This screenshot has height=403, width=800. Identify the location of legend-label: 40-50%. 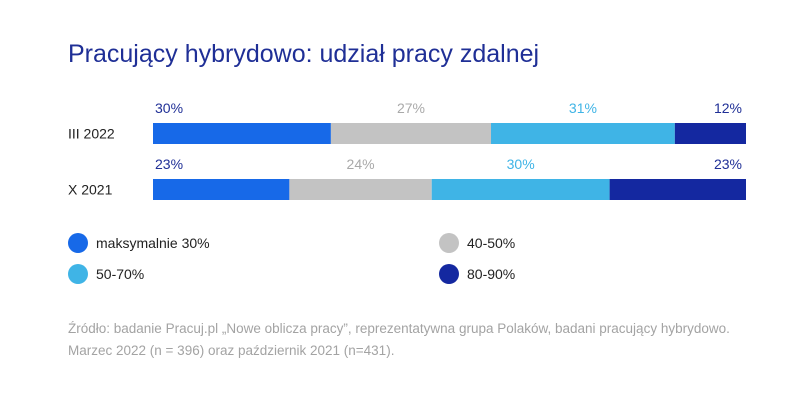
(491, 243).